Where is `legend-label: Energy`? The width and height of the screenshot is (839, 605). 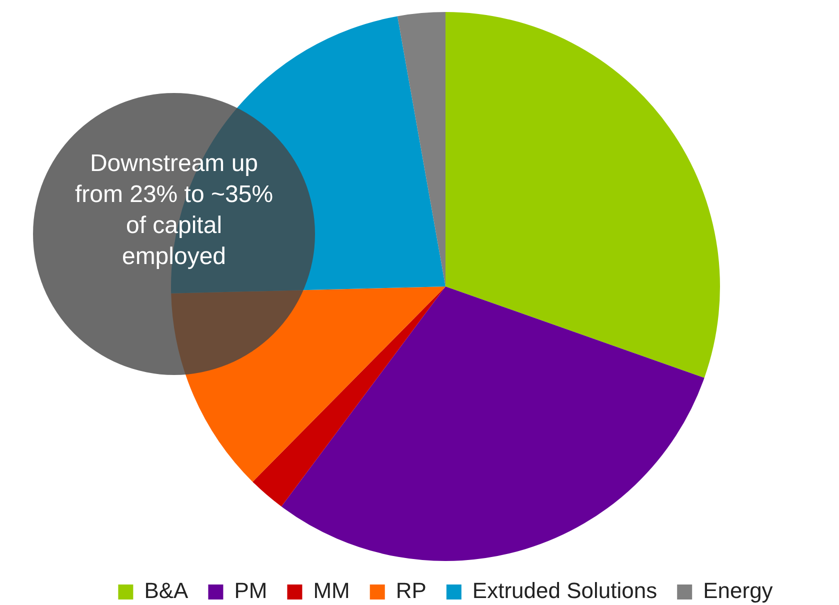 legend-label: Energy is located at coordinates (738, 591).